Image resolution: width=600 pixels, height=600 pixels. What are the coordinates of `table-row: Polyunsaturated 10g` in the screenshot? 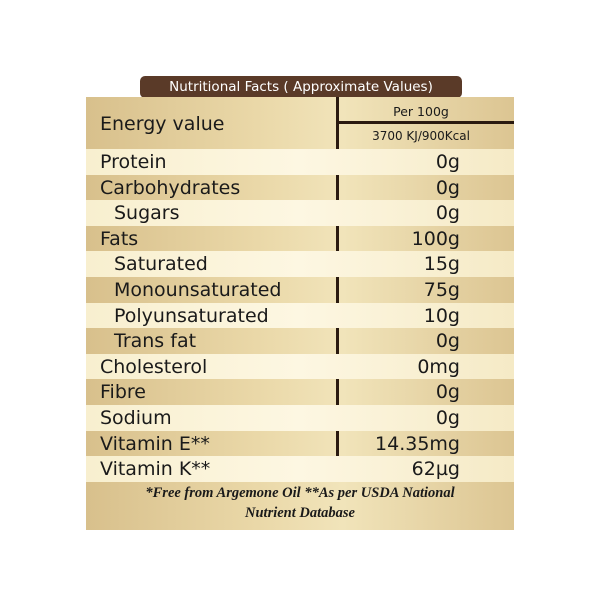 It's located at (300, 315).